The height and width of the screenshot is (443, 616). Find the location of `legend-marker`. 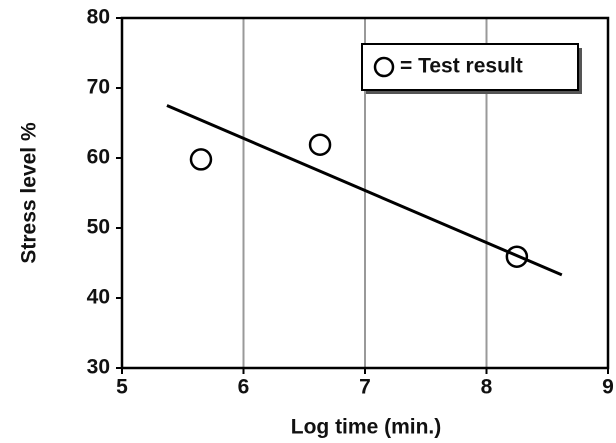

legend-marker is located at coordinates (384, 67).